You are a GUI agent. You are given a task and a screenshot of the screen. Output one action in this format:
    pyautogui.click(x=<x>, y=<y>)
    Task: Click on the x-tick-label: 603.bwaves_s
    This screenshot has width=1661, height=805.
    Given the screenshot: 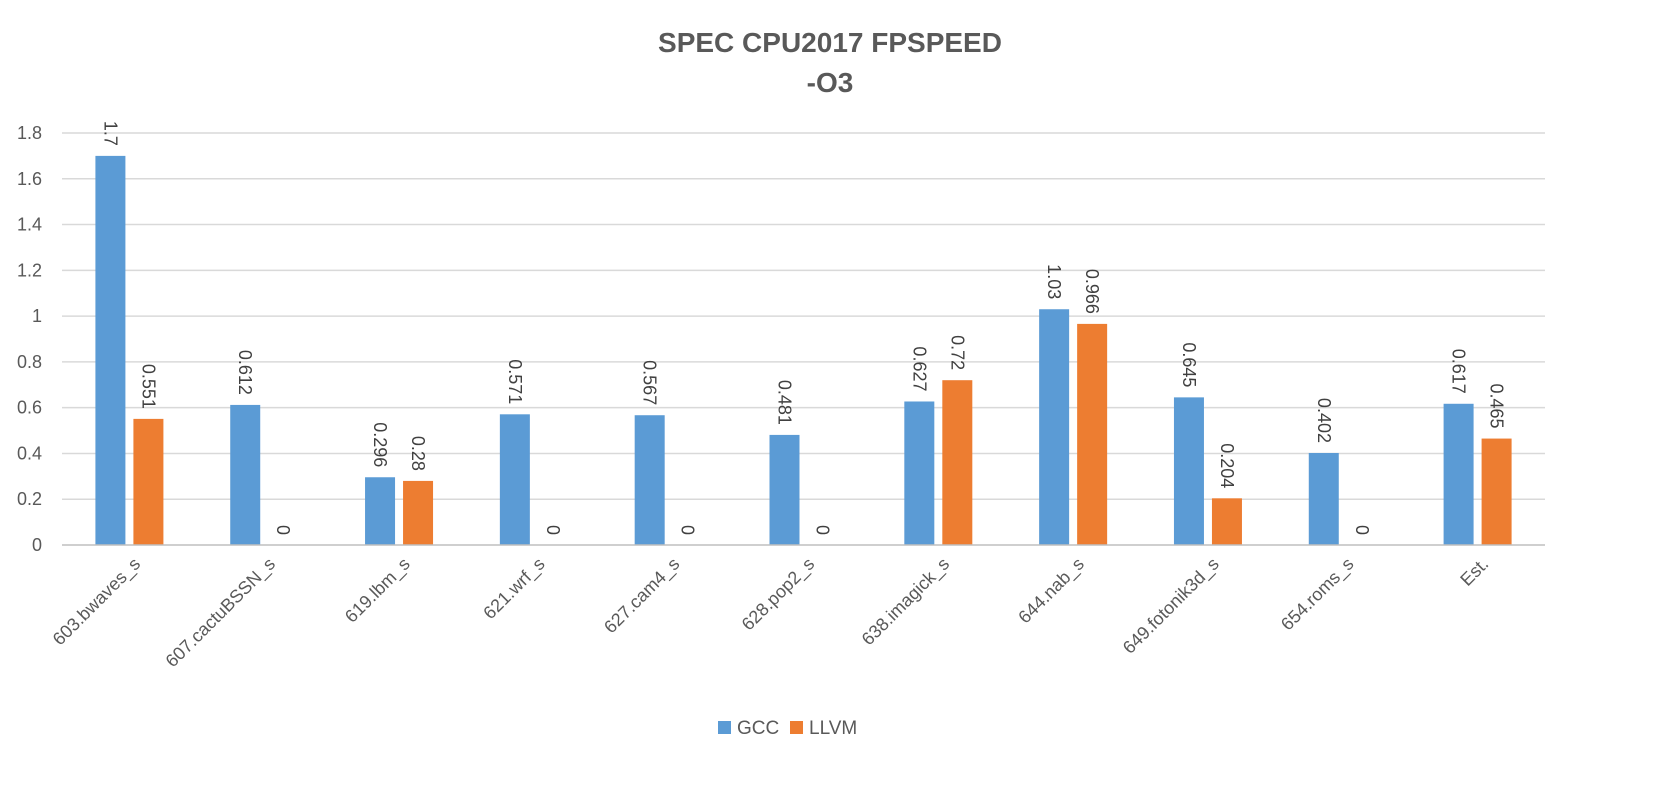 What is the action you would take?
    pyautogui.click(x=97, y=602)
    